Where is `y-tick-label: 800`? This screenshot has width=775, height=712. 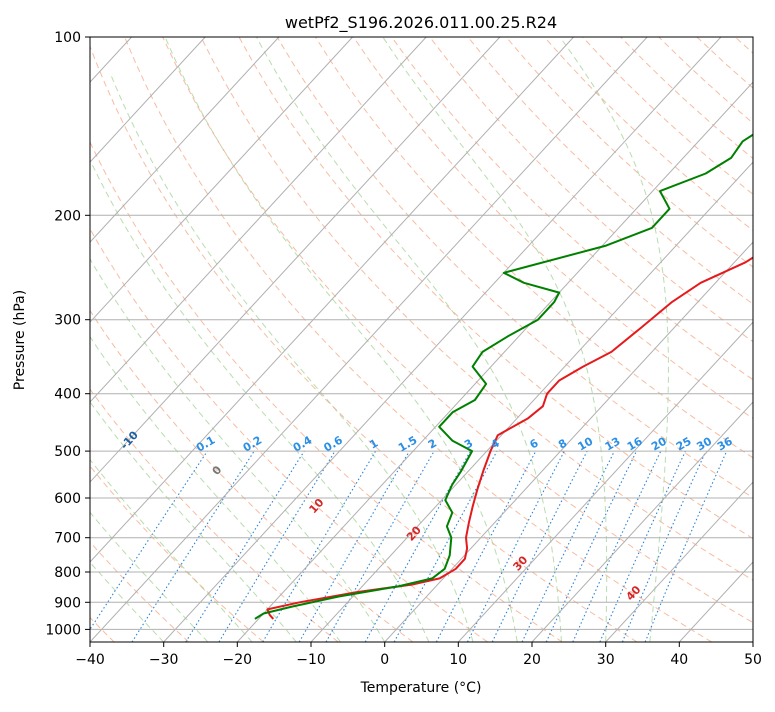
y-tick-label: 800 is located at coordinates (67, 573).